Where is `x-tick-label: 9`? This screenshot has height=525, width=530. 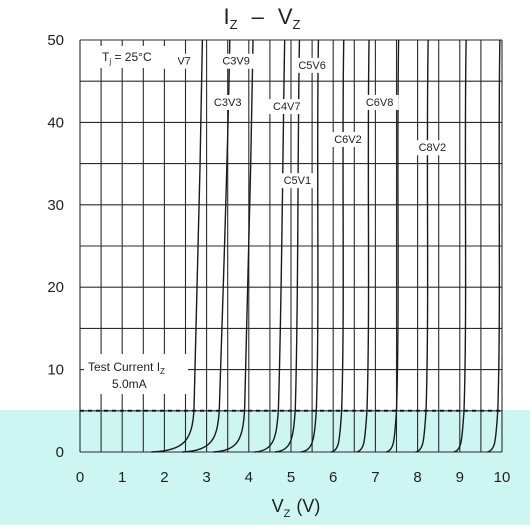
x-tick-label: 9 is located at coordinates (460, 477).